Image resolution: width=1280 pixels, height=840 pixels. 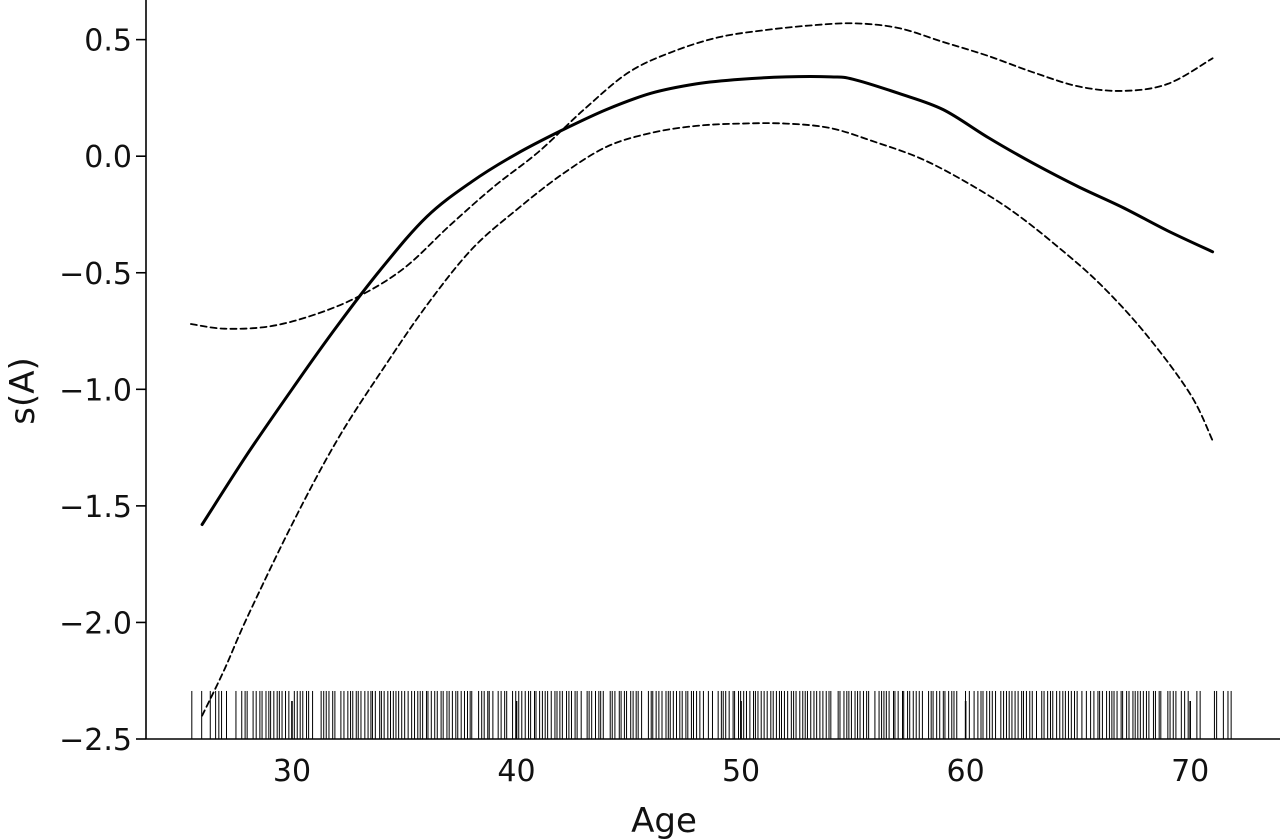 What do you see at coordinates (1190, 771) in the screenshot?
I see `x-tick-label: 70` at bounding box center [1190, 771].